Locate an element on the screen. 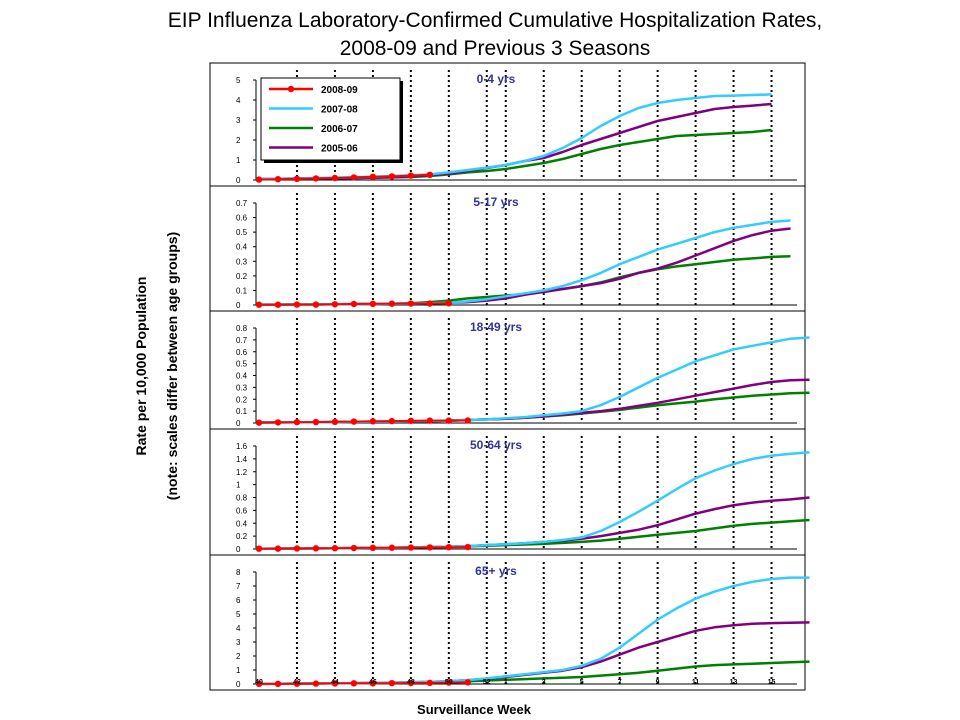 Image resolution: width=960 pixels, height=720 pixels. y-tick-label: 3 is located at coordinates (238, 642).